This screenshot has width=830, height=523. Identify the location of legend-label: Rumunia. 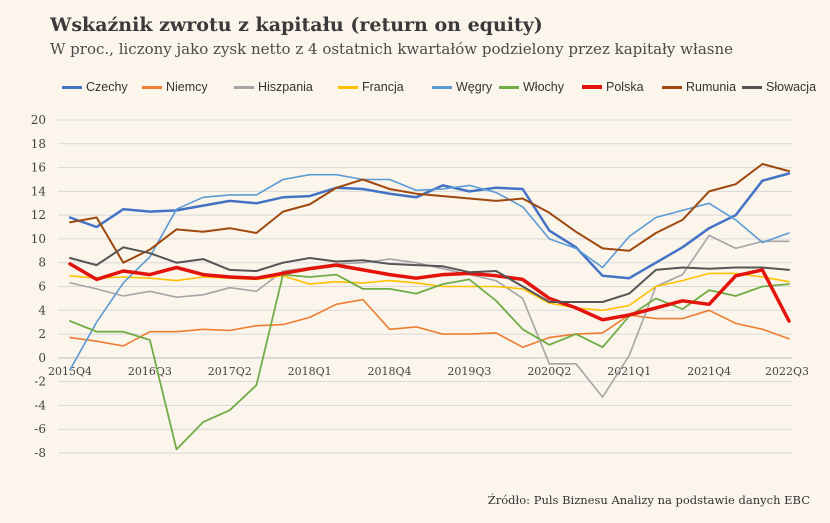
(711, 87).